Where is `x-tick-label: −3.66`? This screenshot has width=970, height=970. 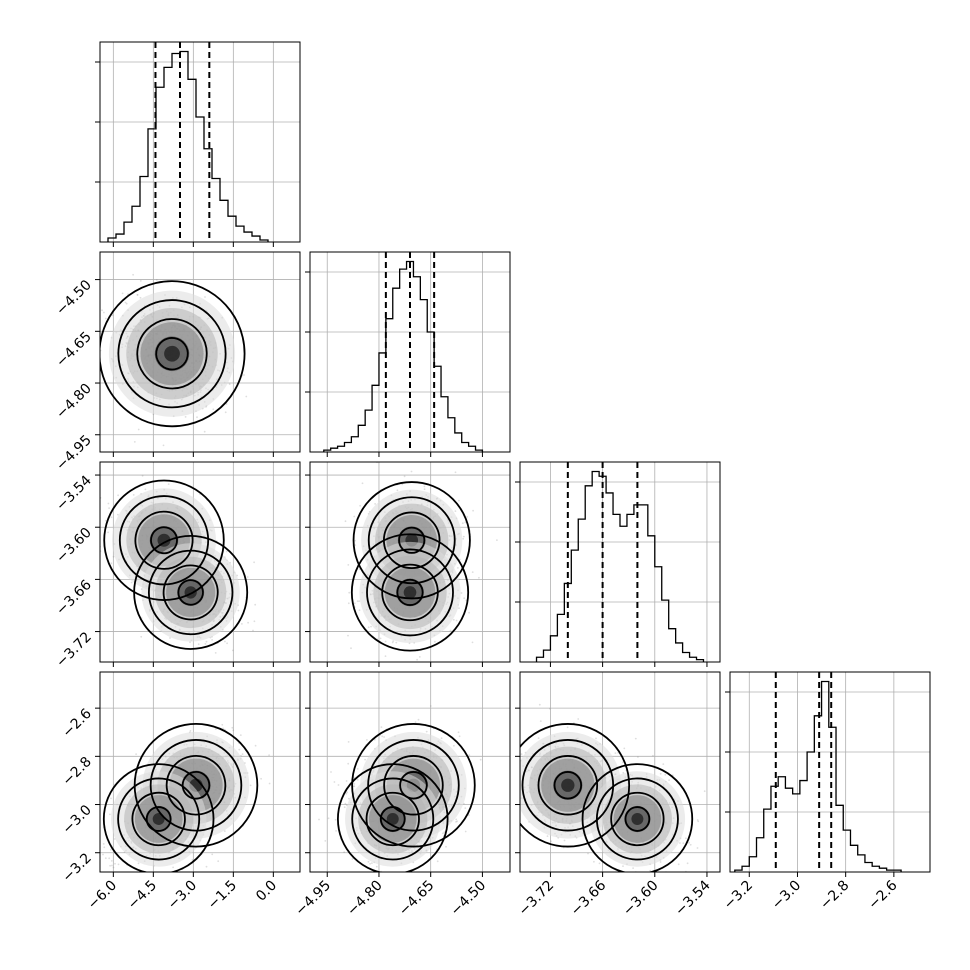 x-tick-label: −3.66 is located at coordinates (589, 898).